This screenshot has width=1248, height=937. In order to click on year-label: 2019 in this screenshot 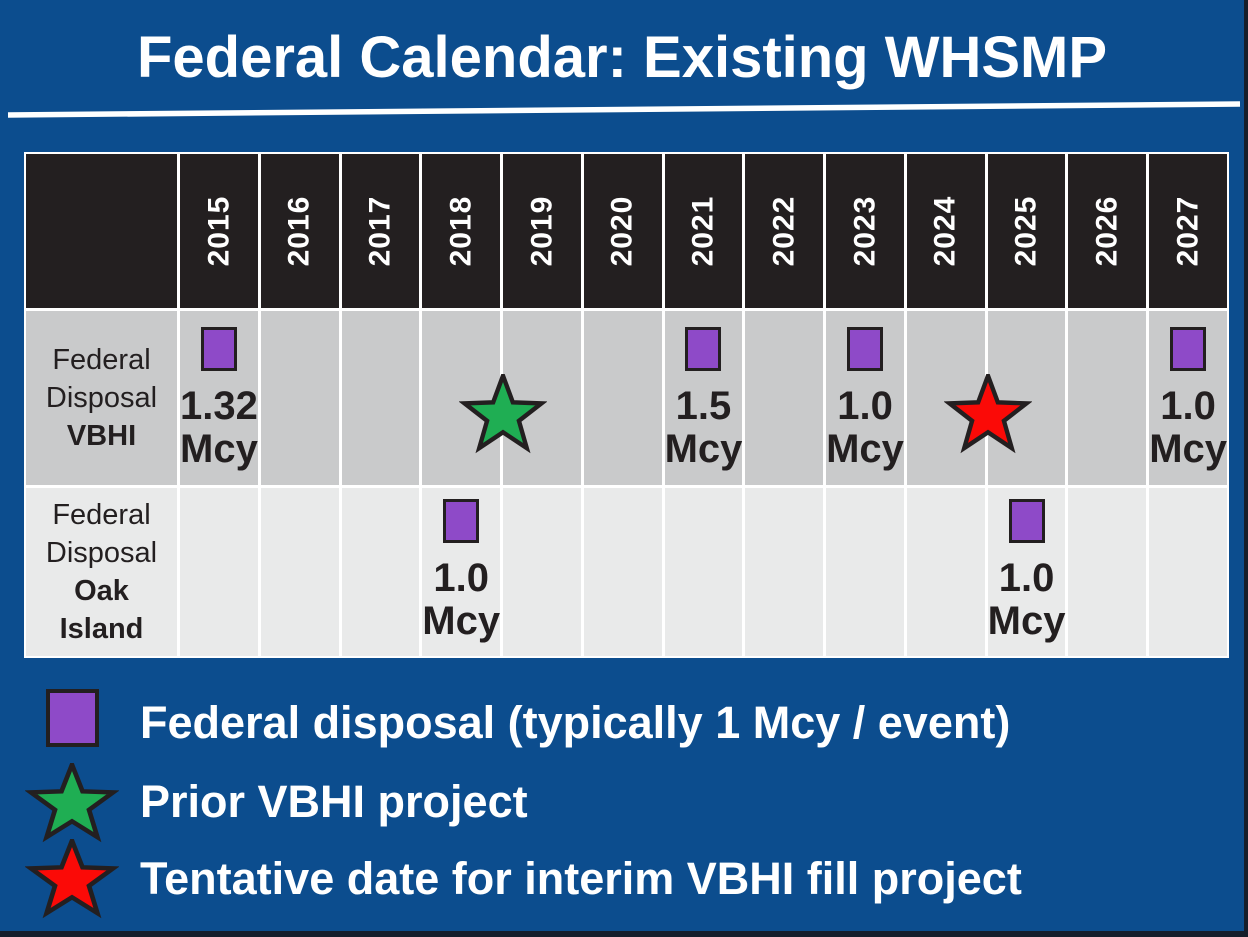, I will do `click(541, 231)`.